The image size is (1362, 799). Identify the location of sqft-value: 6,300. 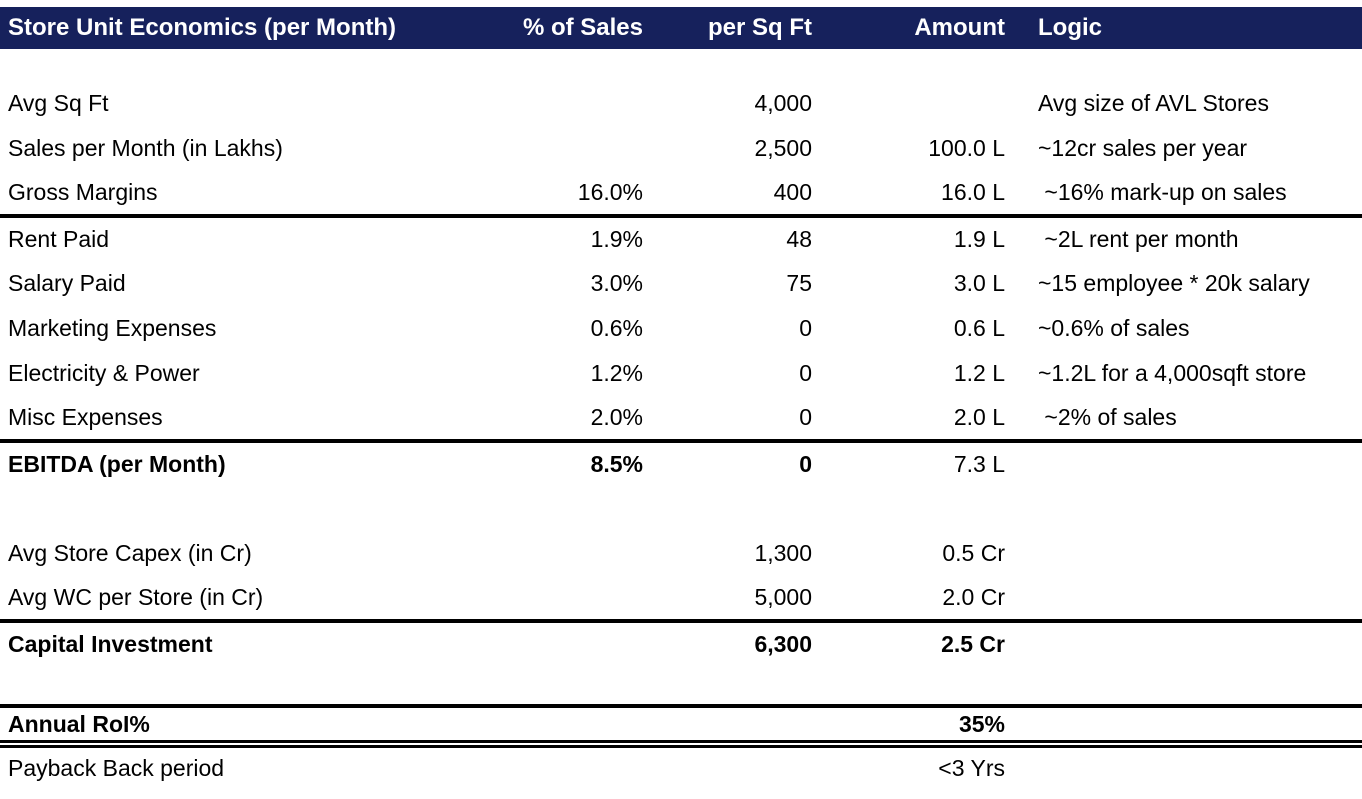
(783, 644).